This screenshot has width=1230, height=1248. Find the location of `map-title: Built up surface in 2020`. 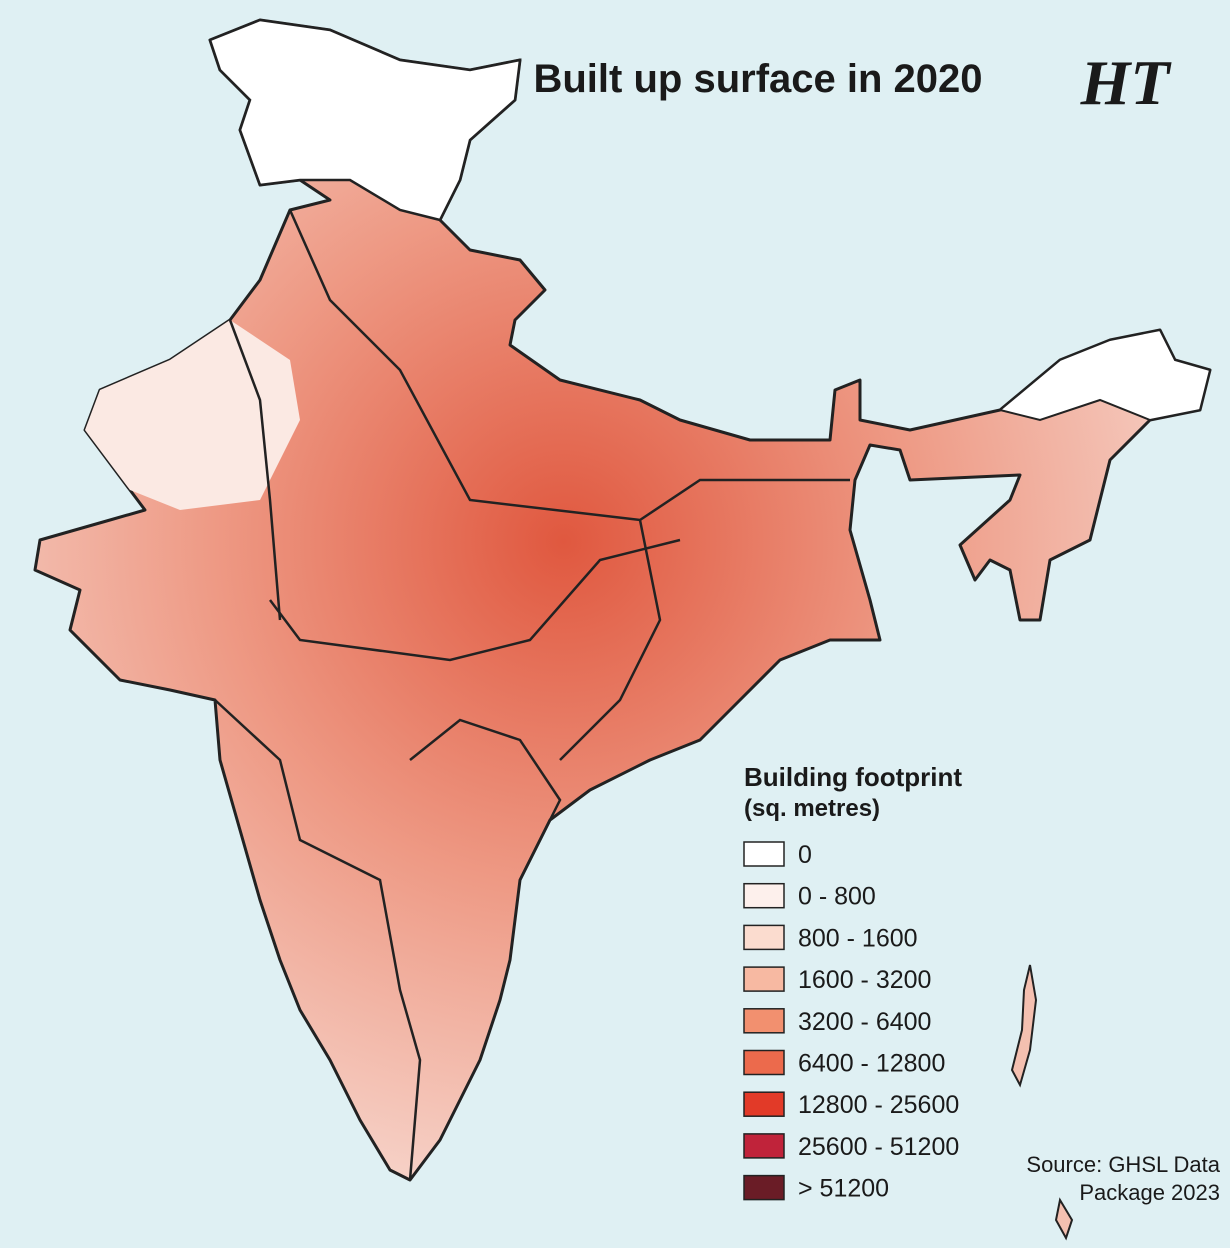

map-title: Built up surface in 2020 is located at coordinates (757, 79).